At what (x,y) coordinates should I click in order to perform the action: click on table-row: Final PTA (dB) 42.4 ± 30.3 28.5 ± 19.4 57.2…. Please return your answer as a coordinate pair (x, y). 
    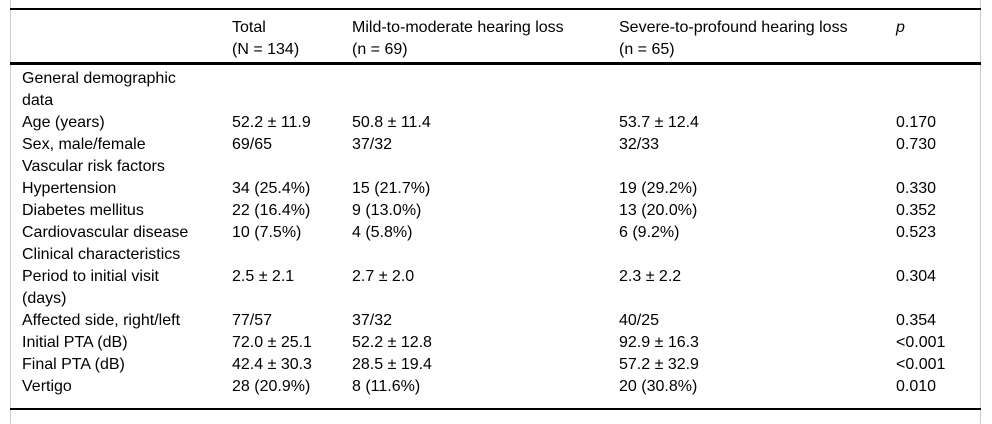
    Looking at the image, I should click on (495, 365).